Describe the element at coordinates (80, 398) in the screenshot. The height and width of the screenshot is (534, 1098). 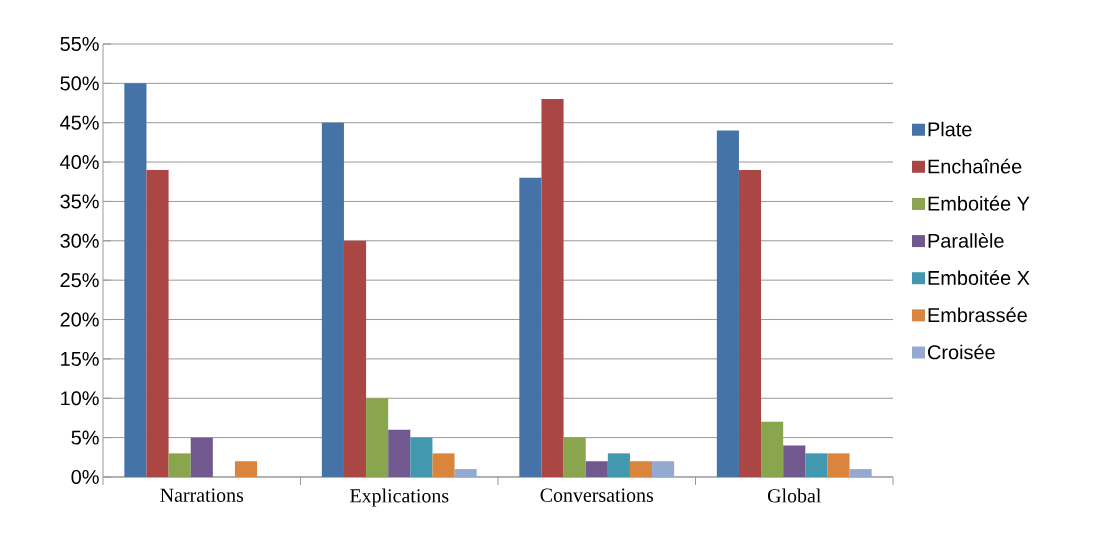
I see `y-tick-label: 10%` at that location.